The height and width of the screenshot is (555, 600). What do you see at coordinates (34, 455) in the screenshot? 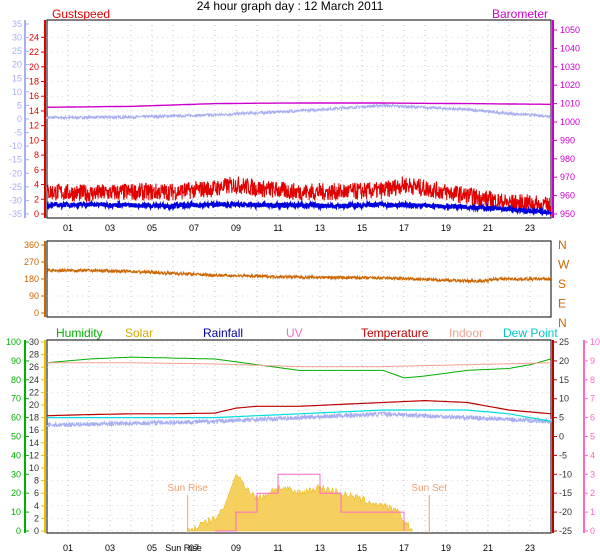
I see `solar-axis-tick-label: 12` at bounding box center [34, 455].